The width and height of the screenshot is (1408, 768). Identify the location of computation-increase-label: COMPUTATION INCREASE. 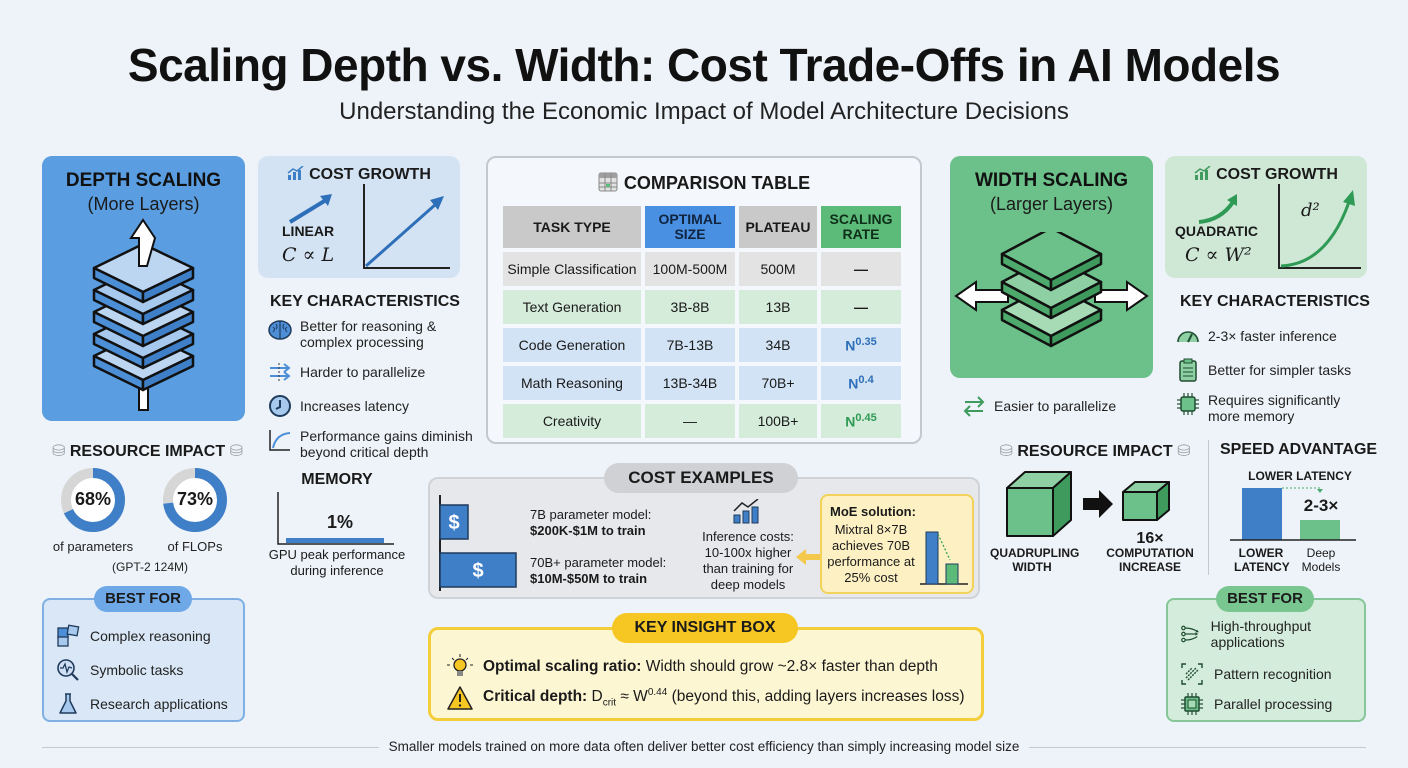
(1150, 560).